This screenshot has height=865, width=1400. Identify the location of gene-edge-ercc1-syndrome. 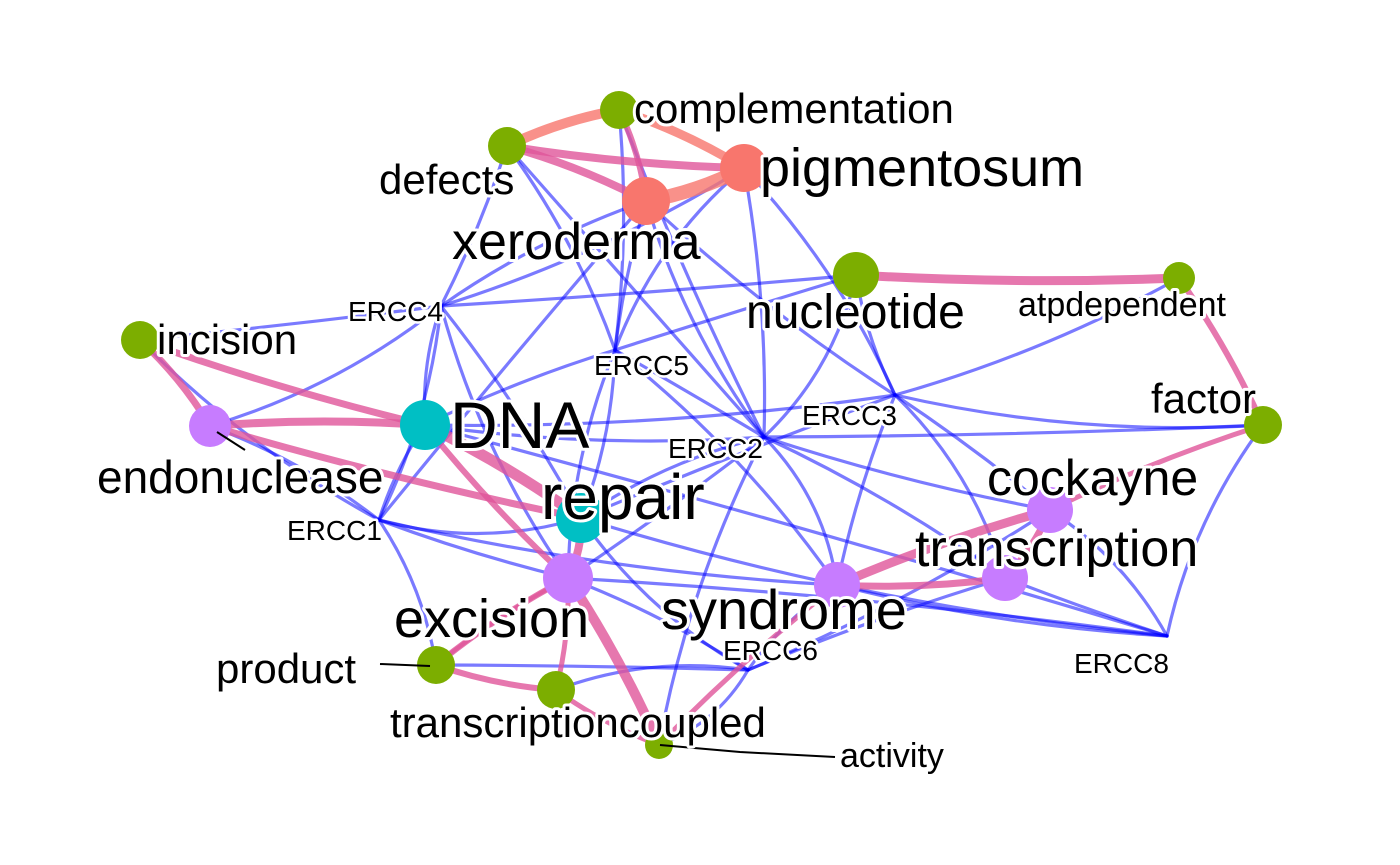
(608, 552).